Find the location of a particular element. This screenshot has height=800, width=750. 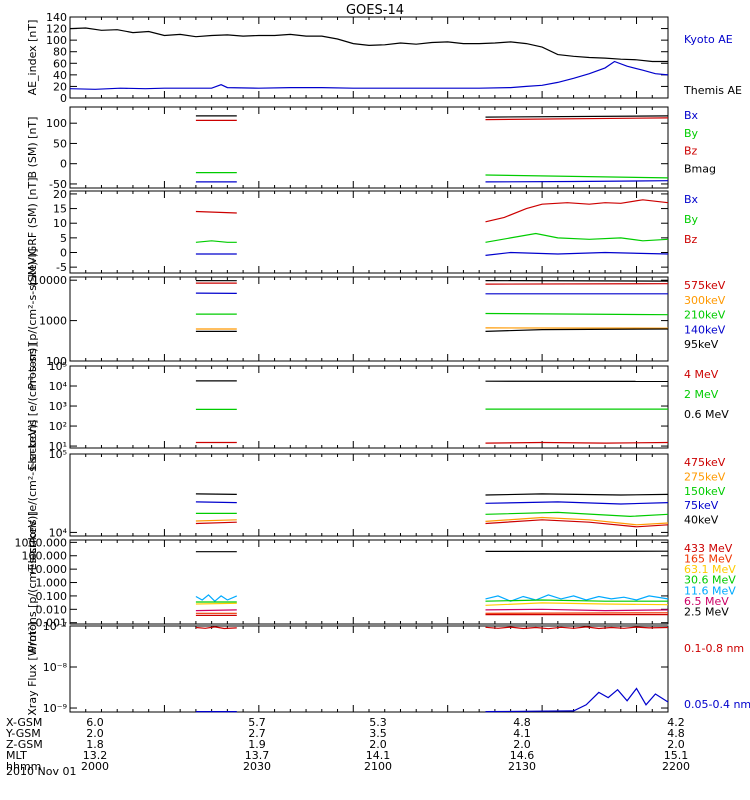

y-axis-label: (SM)-IGRF (SM) [nT] is located at coordinates (32, 231).